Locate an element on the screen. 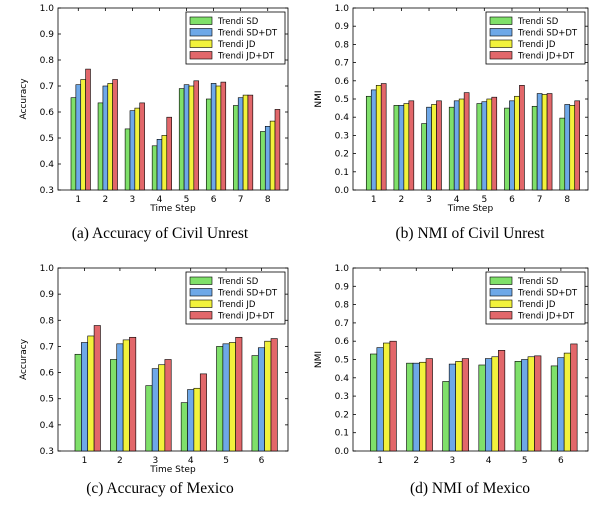 The height and width of the screenshot is (505, 597). x-tick-label: 5 is located at coordinates (484, 200).